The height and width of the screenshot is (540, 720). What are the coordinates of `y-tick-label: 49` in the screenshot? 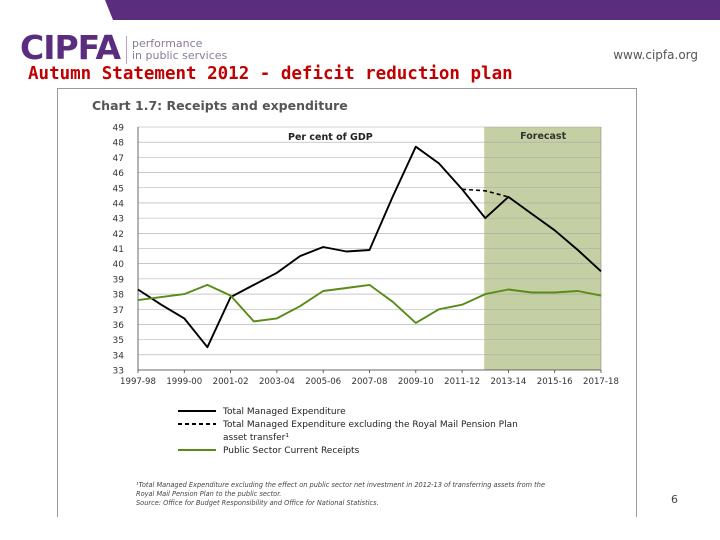 It's located at (119, 129).